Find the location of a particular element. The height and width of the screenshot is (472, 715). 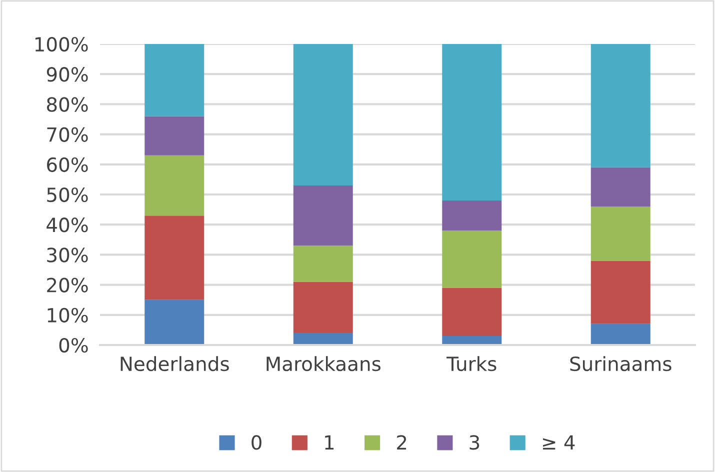

legend-label: 3 is located at coordinates (475, 442).